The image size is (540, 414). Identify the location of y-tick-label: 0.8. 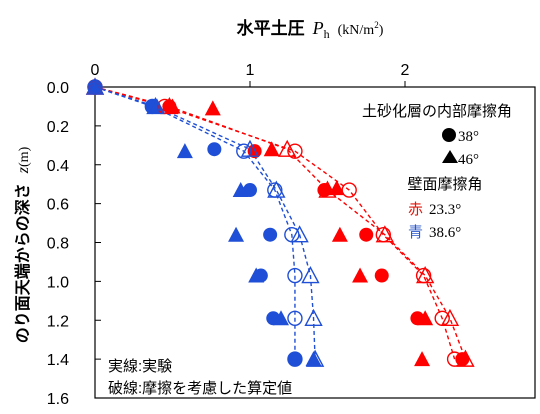
(58, 244).